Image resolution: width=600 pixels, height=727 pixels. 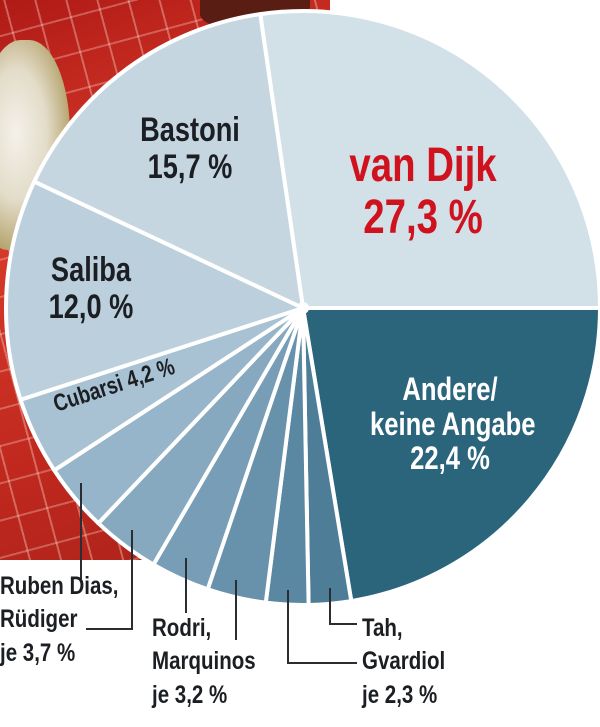 I want to click on label-marquinos: Marquinos, so click(x=204, y=661).